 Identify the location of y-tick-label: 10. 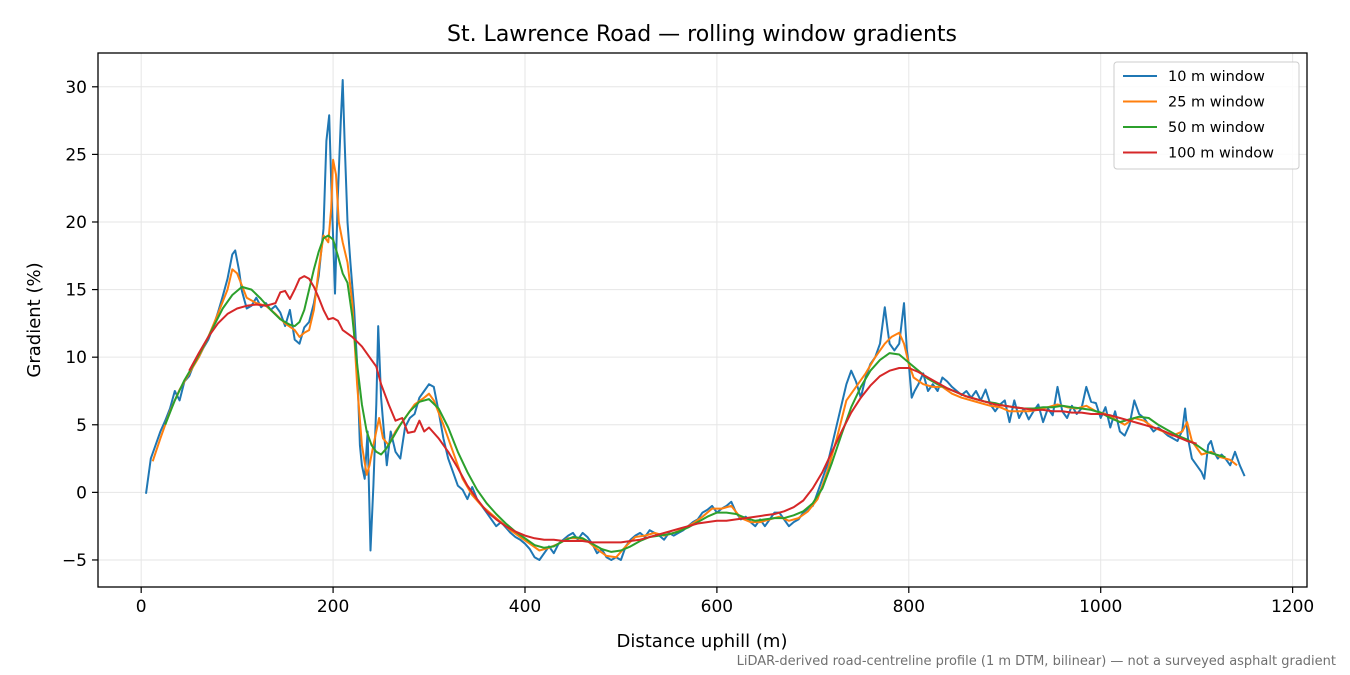
(76, 358).